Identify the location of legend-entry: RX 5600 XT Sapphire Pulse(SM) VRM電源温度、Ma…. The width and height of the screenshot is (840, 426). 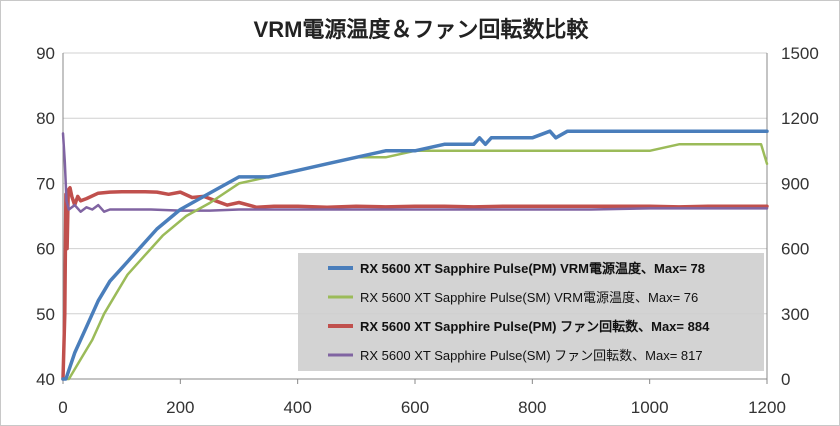
(529, 297).